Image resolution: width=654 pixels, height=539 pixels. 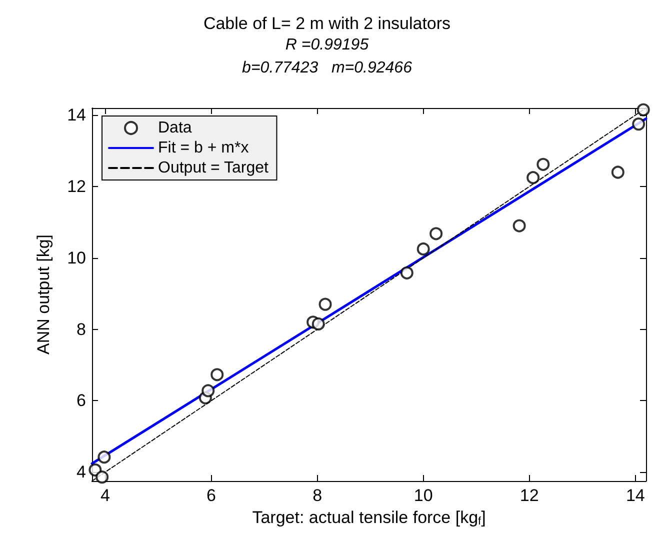 I want to click on y-tick-label: 10, so click(x=76, y=258).